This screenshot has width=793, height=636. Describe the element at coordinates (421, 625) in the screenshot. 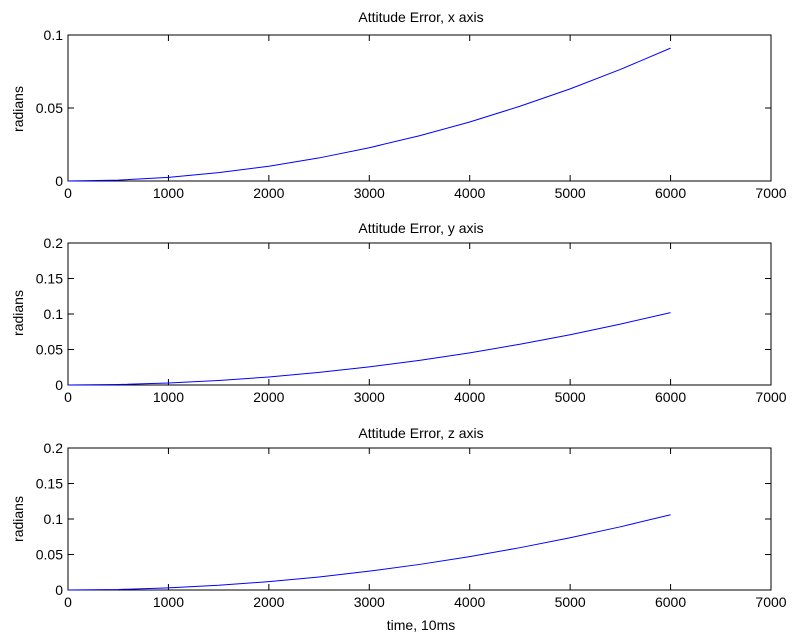

I see `x-axis-label: time, 10ms` at that location.